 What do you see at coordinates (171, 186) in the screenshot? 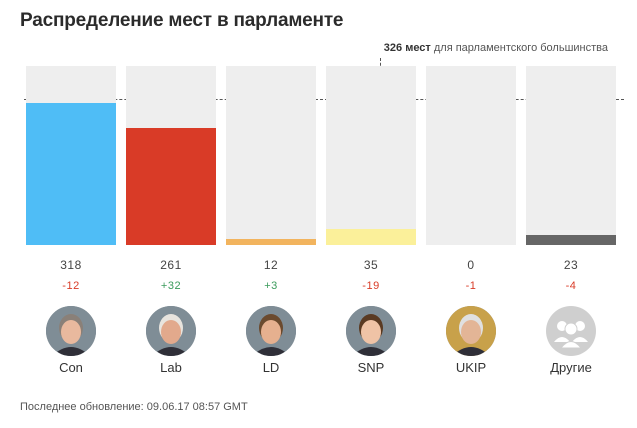
I see `bar-lab` at bounding box center [171, 186].